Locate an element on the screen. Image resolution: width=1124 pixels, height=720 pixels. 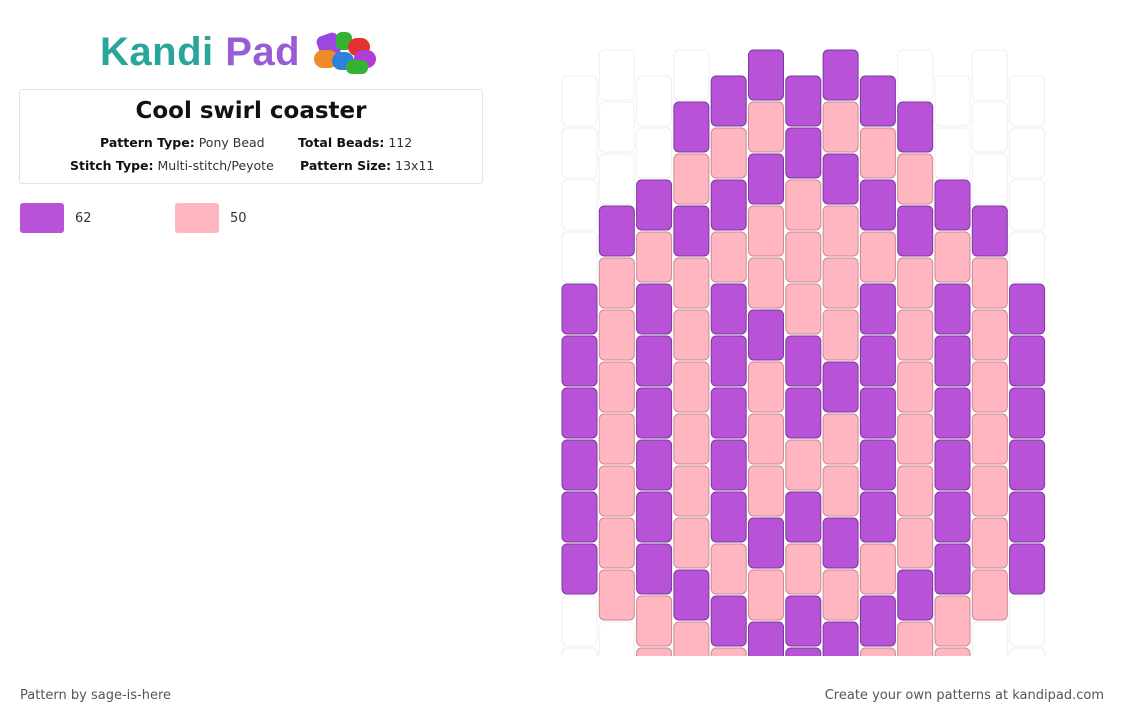
pattern-title: Cool swirl coaster is located at coordinates (251, 111).